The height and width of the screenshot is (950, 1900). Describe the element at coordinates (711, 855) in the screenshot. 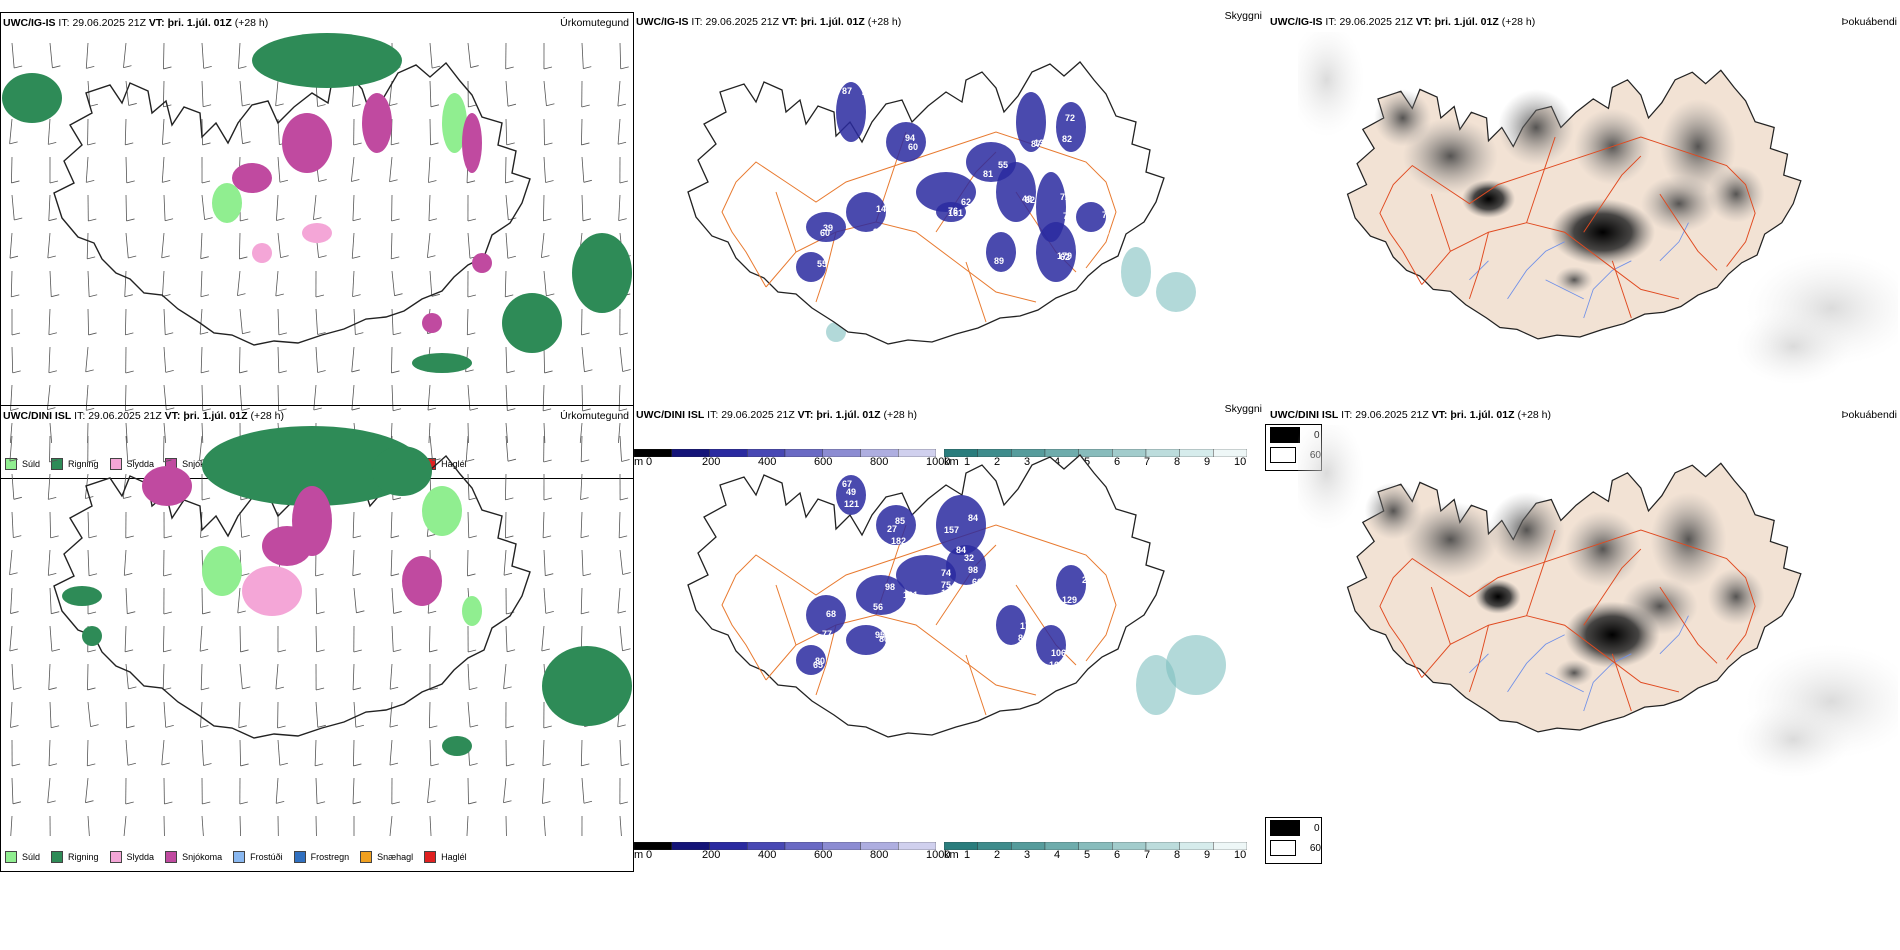

I see `colorbar-tick: 200` at that location.